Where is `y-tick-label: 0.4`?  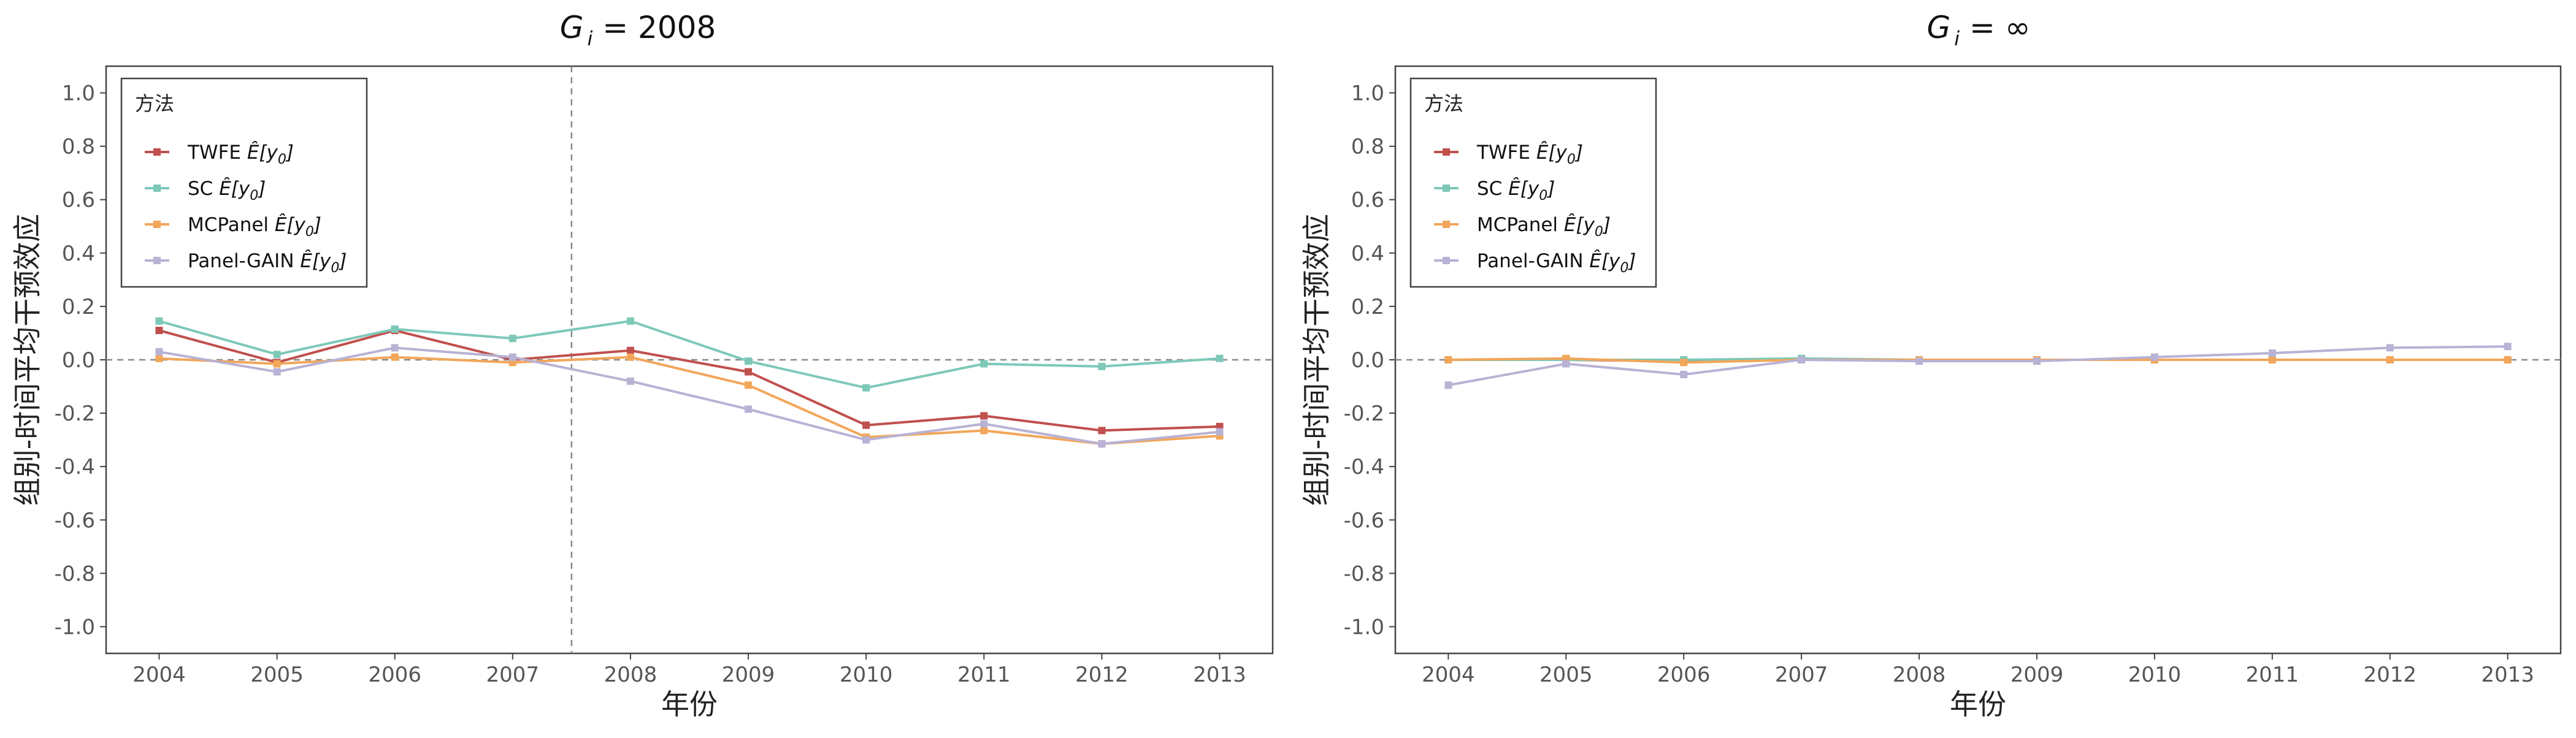 y-tick-label: 0.4 is located at coordinates (78, 254).